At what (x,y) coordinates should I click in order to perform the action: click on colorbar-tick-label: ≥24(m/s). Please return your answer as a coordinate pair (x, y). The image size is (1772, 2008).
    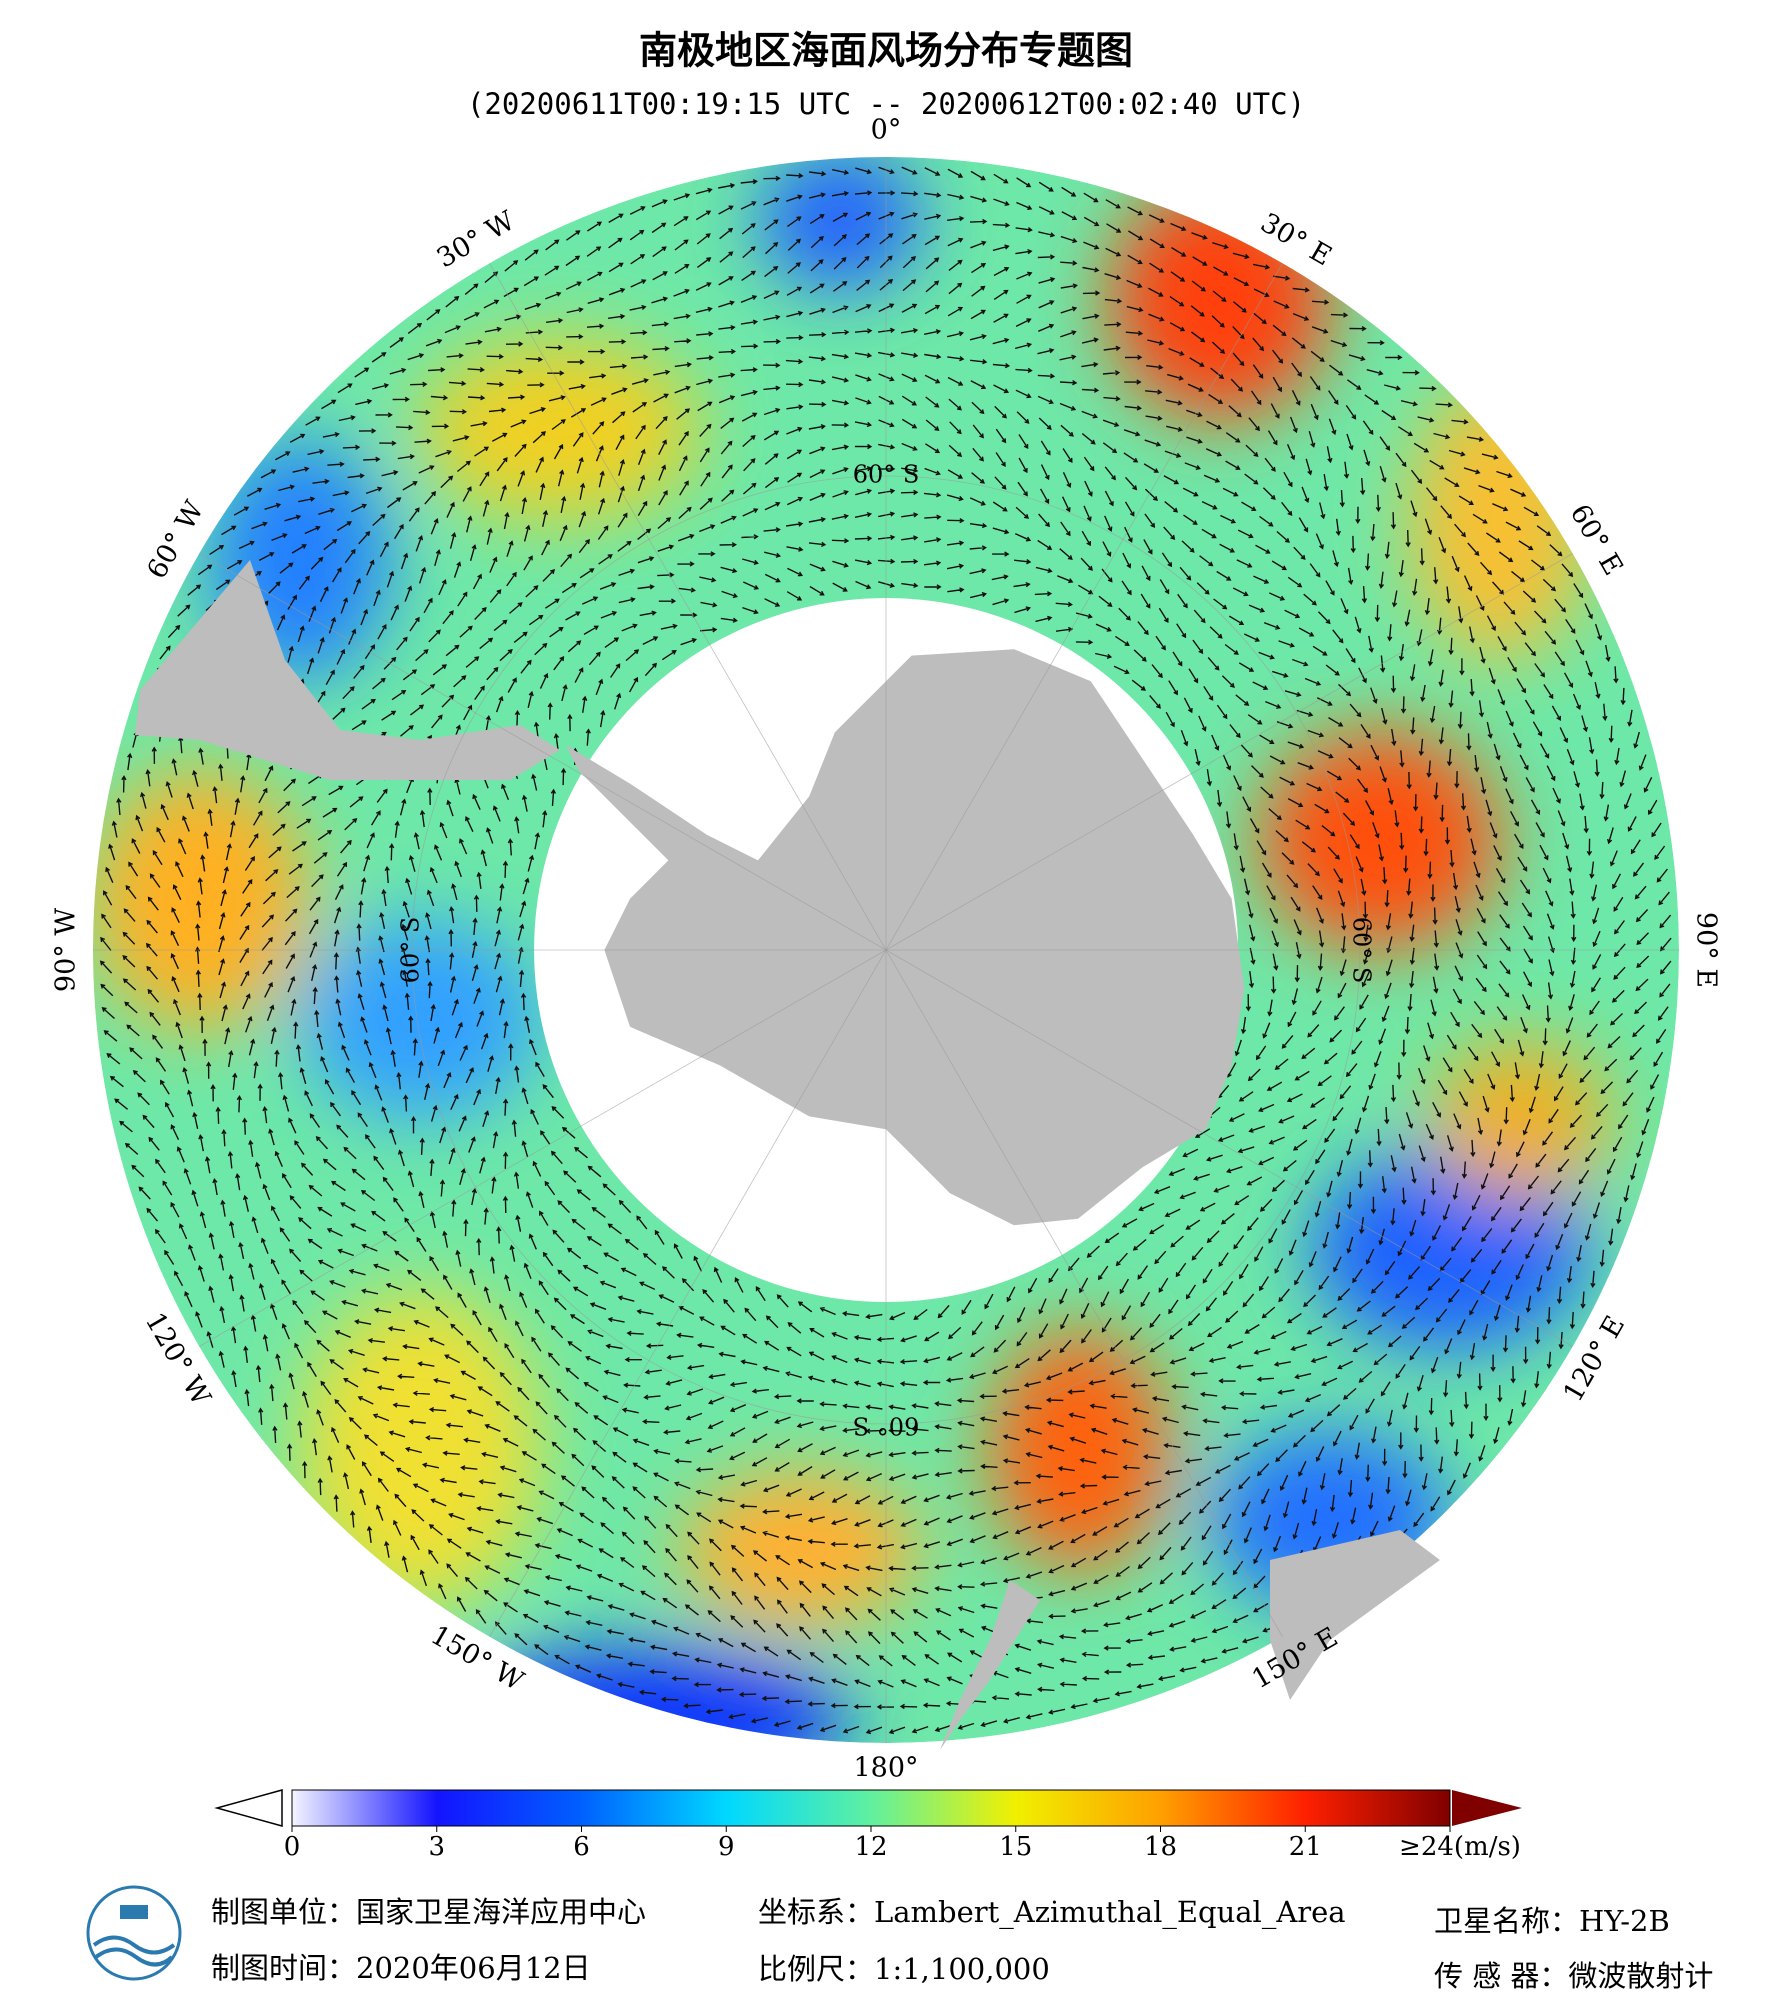
    Looking at the image, I should click on (1460, 1847).